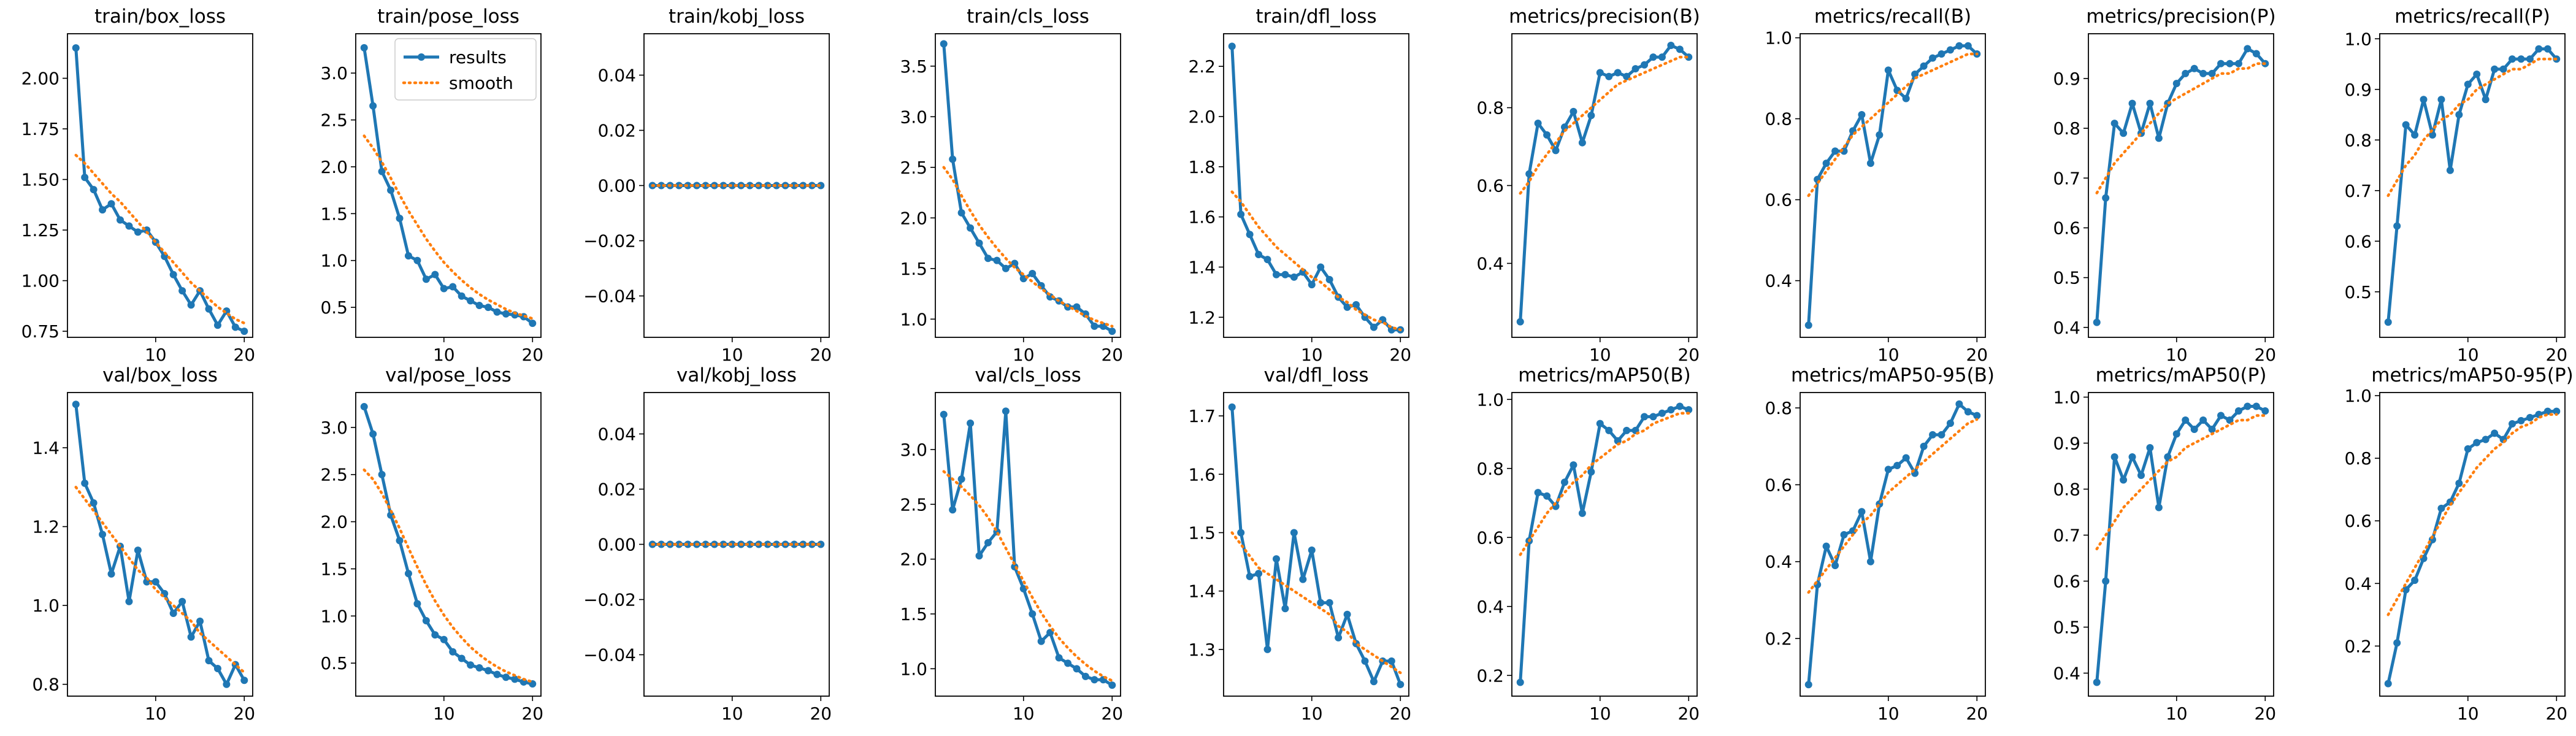 The height and width of the screenshot is (736, 2576). What do you see at coordinates (2066, 536) in the screenshot?
I see `y-tick-label: 0.7` at bounding box center [2066, 536].